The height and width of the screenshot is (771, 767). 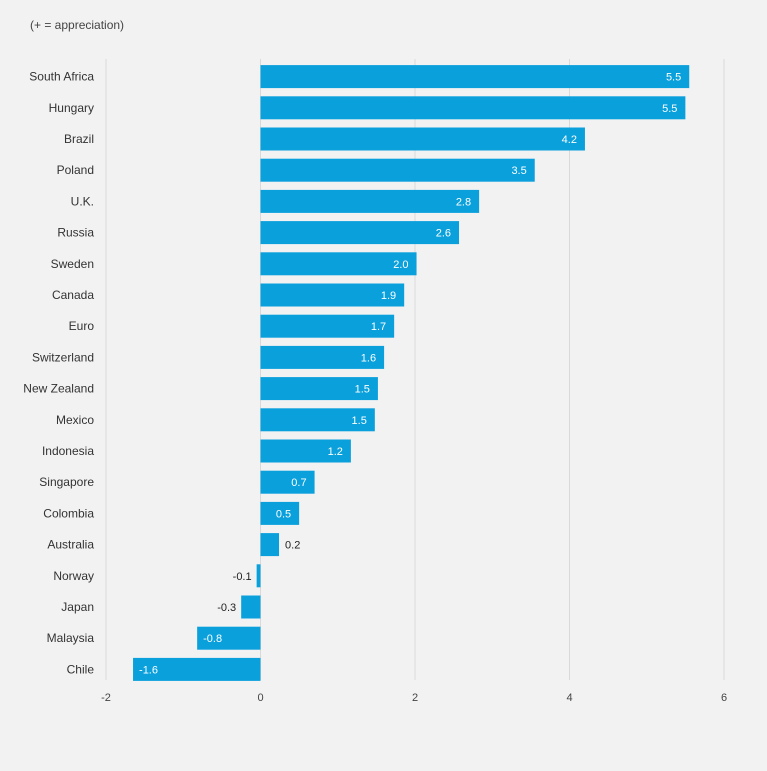 What do you see at coordinates (106, 698) in the screenshot?
I see `x-tick-label: -2` at bounding box center [106, 698].